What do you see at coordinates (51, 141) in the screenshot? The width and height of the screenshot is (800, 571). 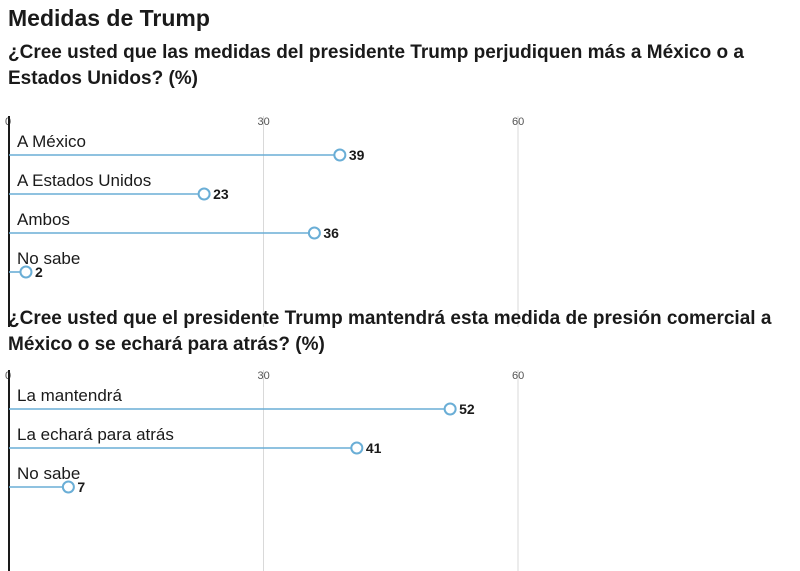 I see `category-label: A México` at bounding box center [51, 141].